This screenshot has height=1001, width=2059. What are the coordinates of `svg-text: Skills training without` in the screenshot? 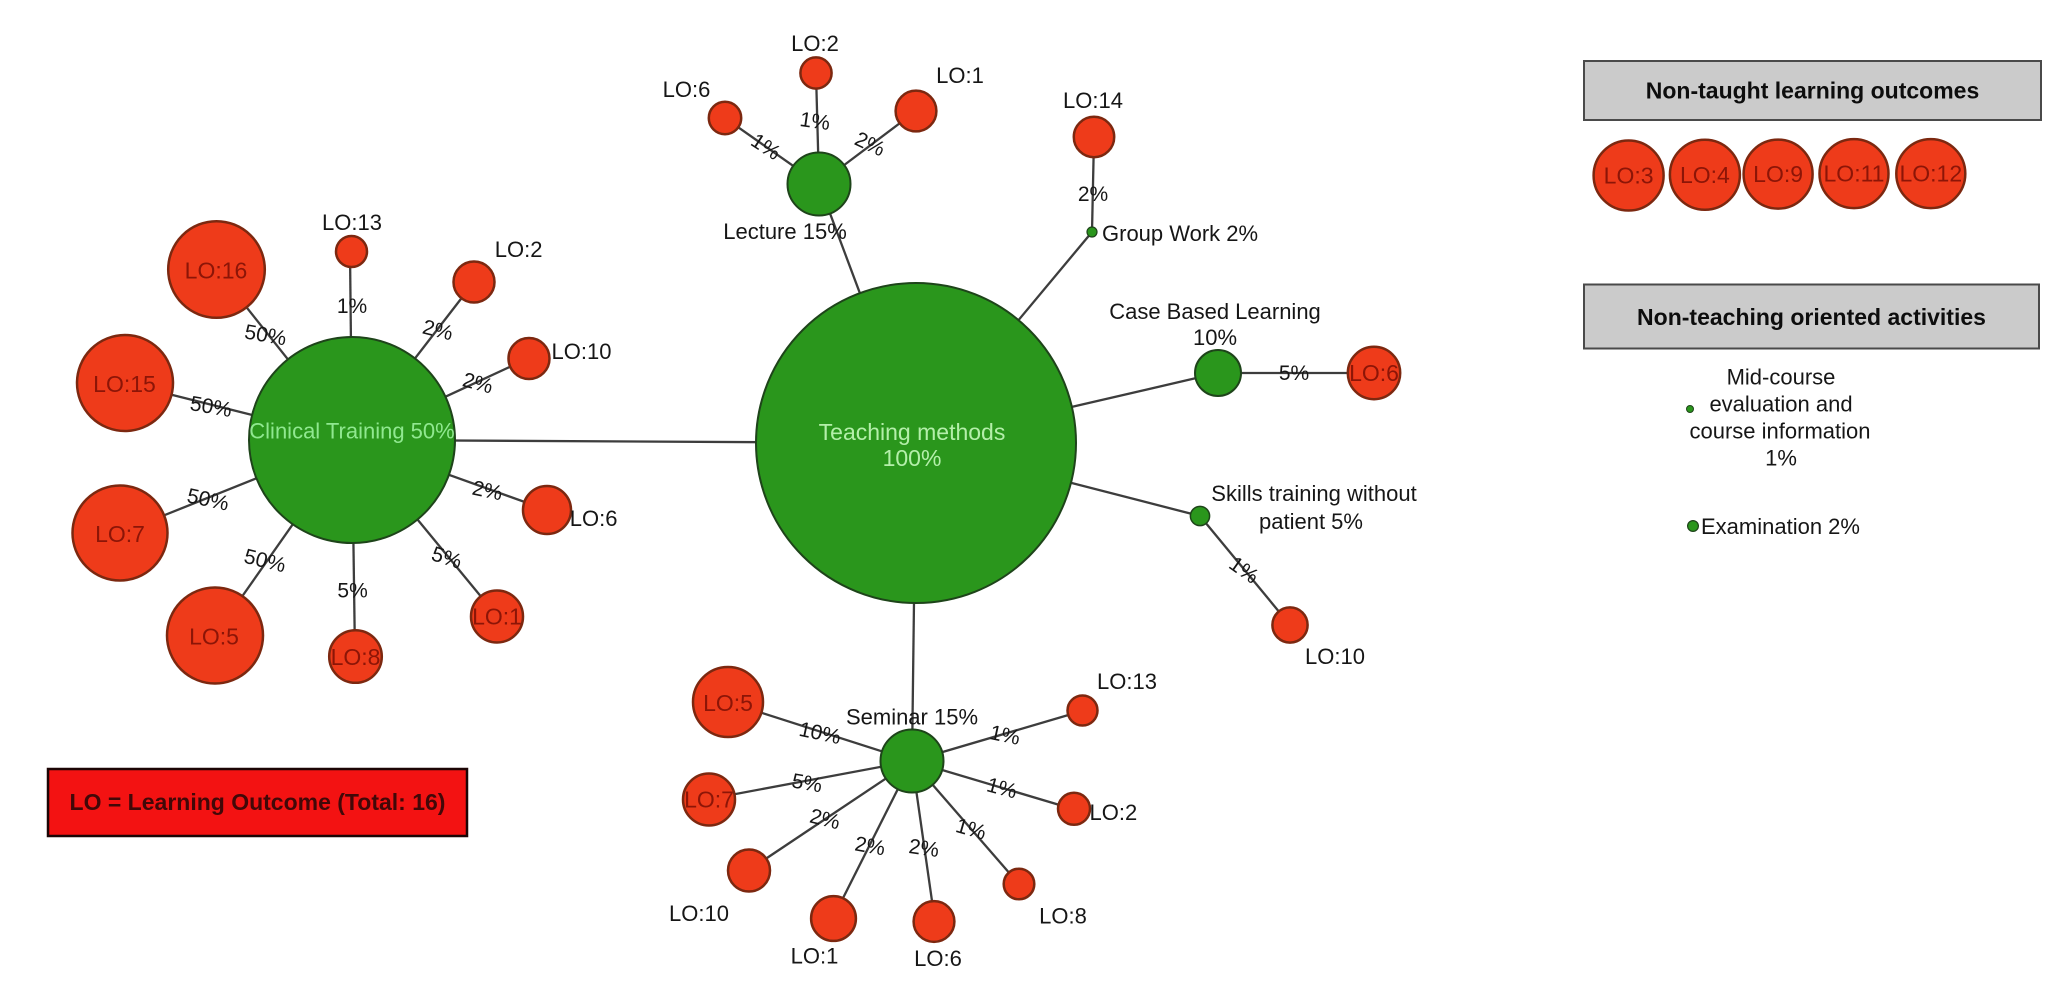 It's located at (1313, 493).